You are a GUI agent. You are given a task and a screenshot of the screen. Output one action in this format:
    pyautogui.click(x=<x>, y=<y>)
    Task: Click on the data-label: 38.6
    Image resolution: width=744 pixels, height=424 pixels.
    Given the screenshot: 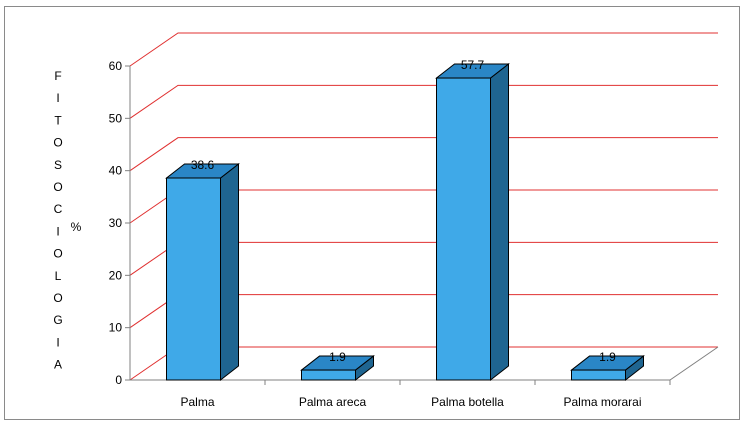 What is the action you would take?
    pyautogui.click(x=203, y=165)
    